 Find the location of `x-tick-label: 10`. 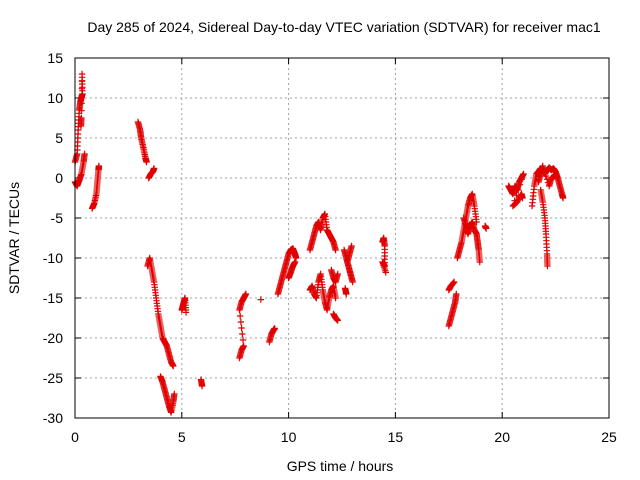

x-tick-label: 10 is located at coordinates (289, 437).